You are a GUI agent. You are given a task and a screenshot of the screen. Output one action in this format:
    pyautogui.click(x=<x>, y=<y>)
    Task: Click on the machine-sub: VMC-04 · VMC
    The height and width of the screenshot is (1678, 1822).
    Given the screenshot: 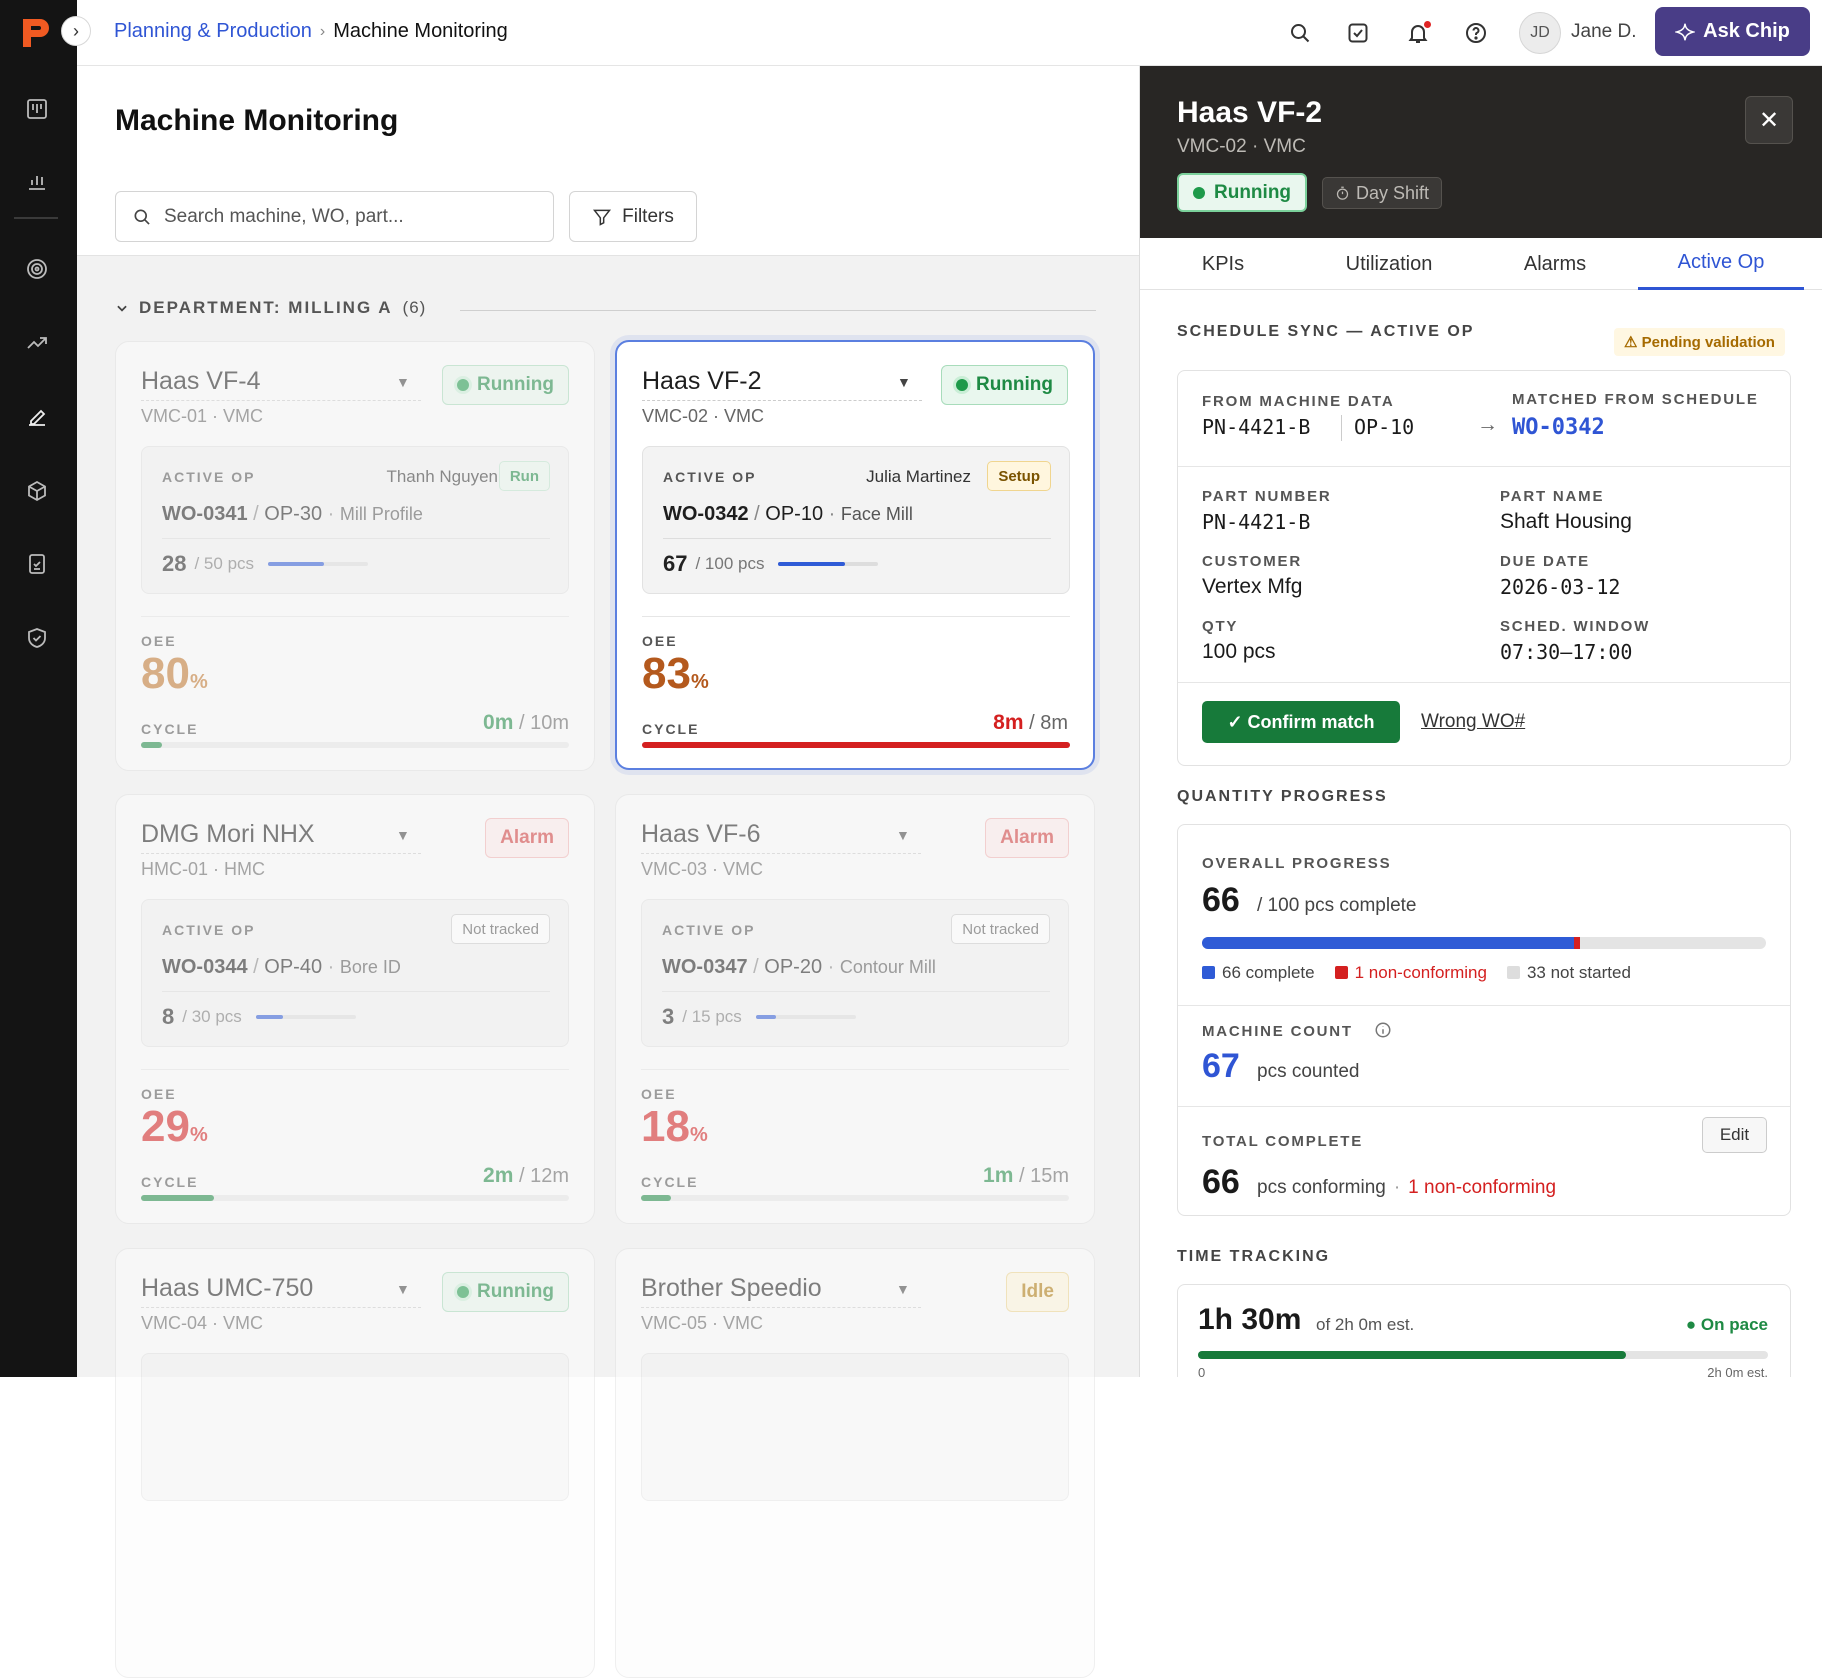 What is the action you would take?
    pyautogui.click(x=202, y=1323)
    